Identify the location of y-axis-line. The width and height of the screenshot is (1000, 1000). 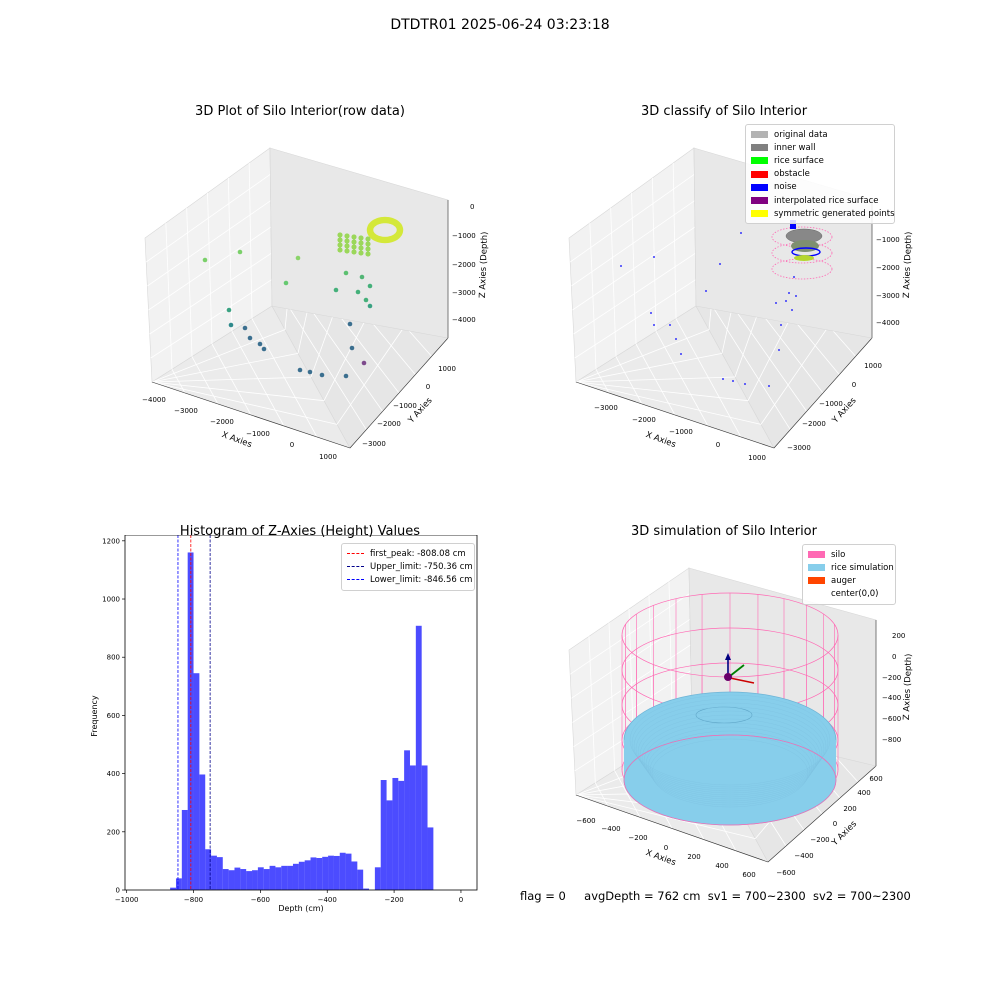
(822, 814).